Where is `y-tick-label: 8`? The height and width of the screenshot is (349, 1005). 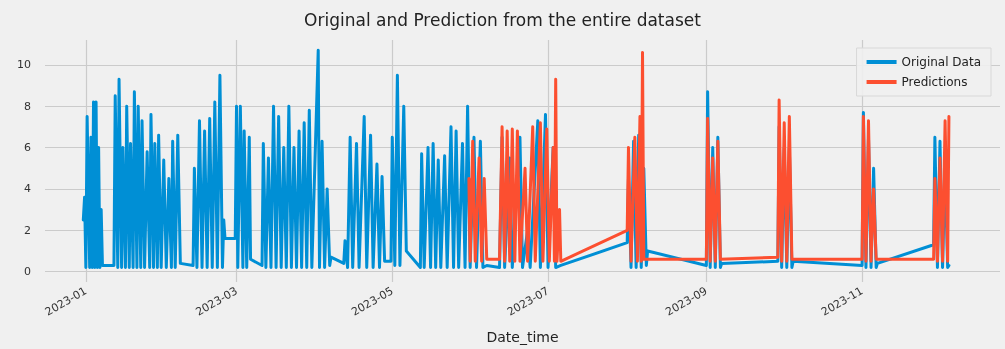 y-tick-label: 8 is located at coordinates (27, 106).